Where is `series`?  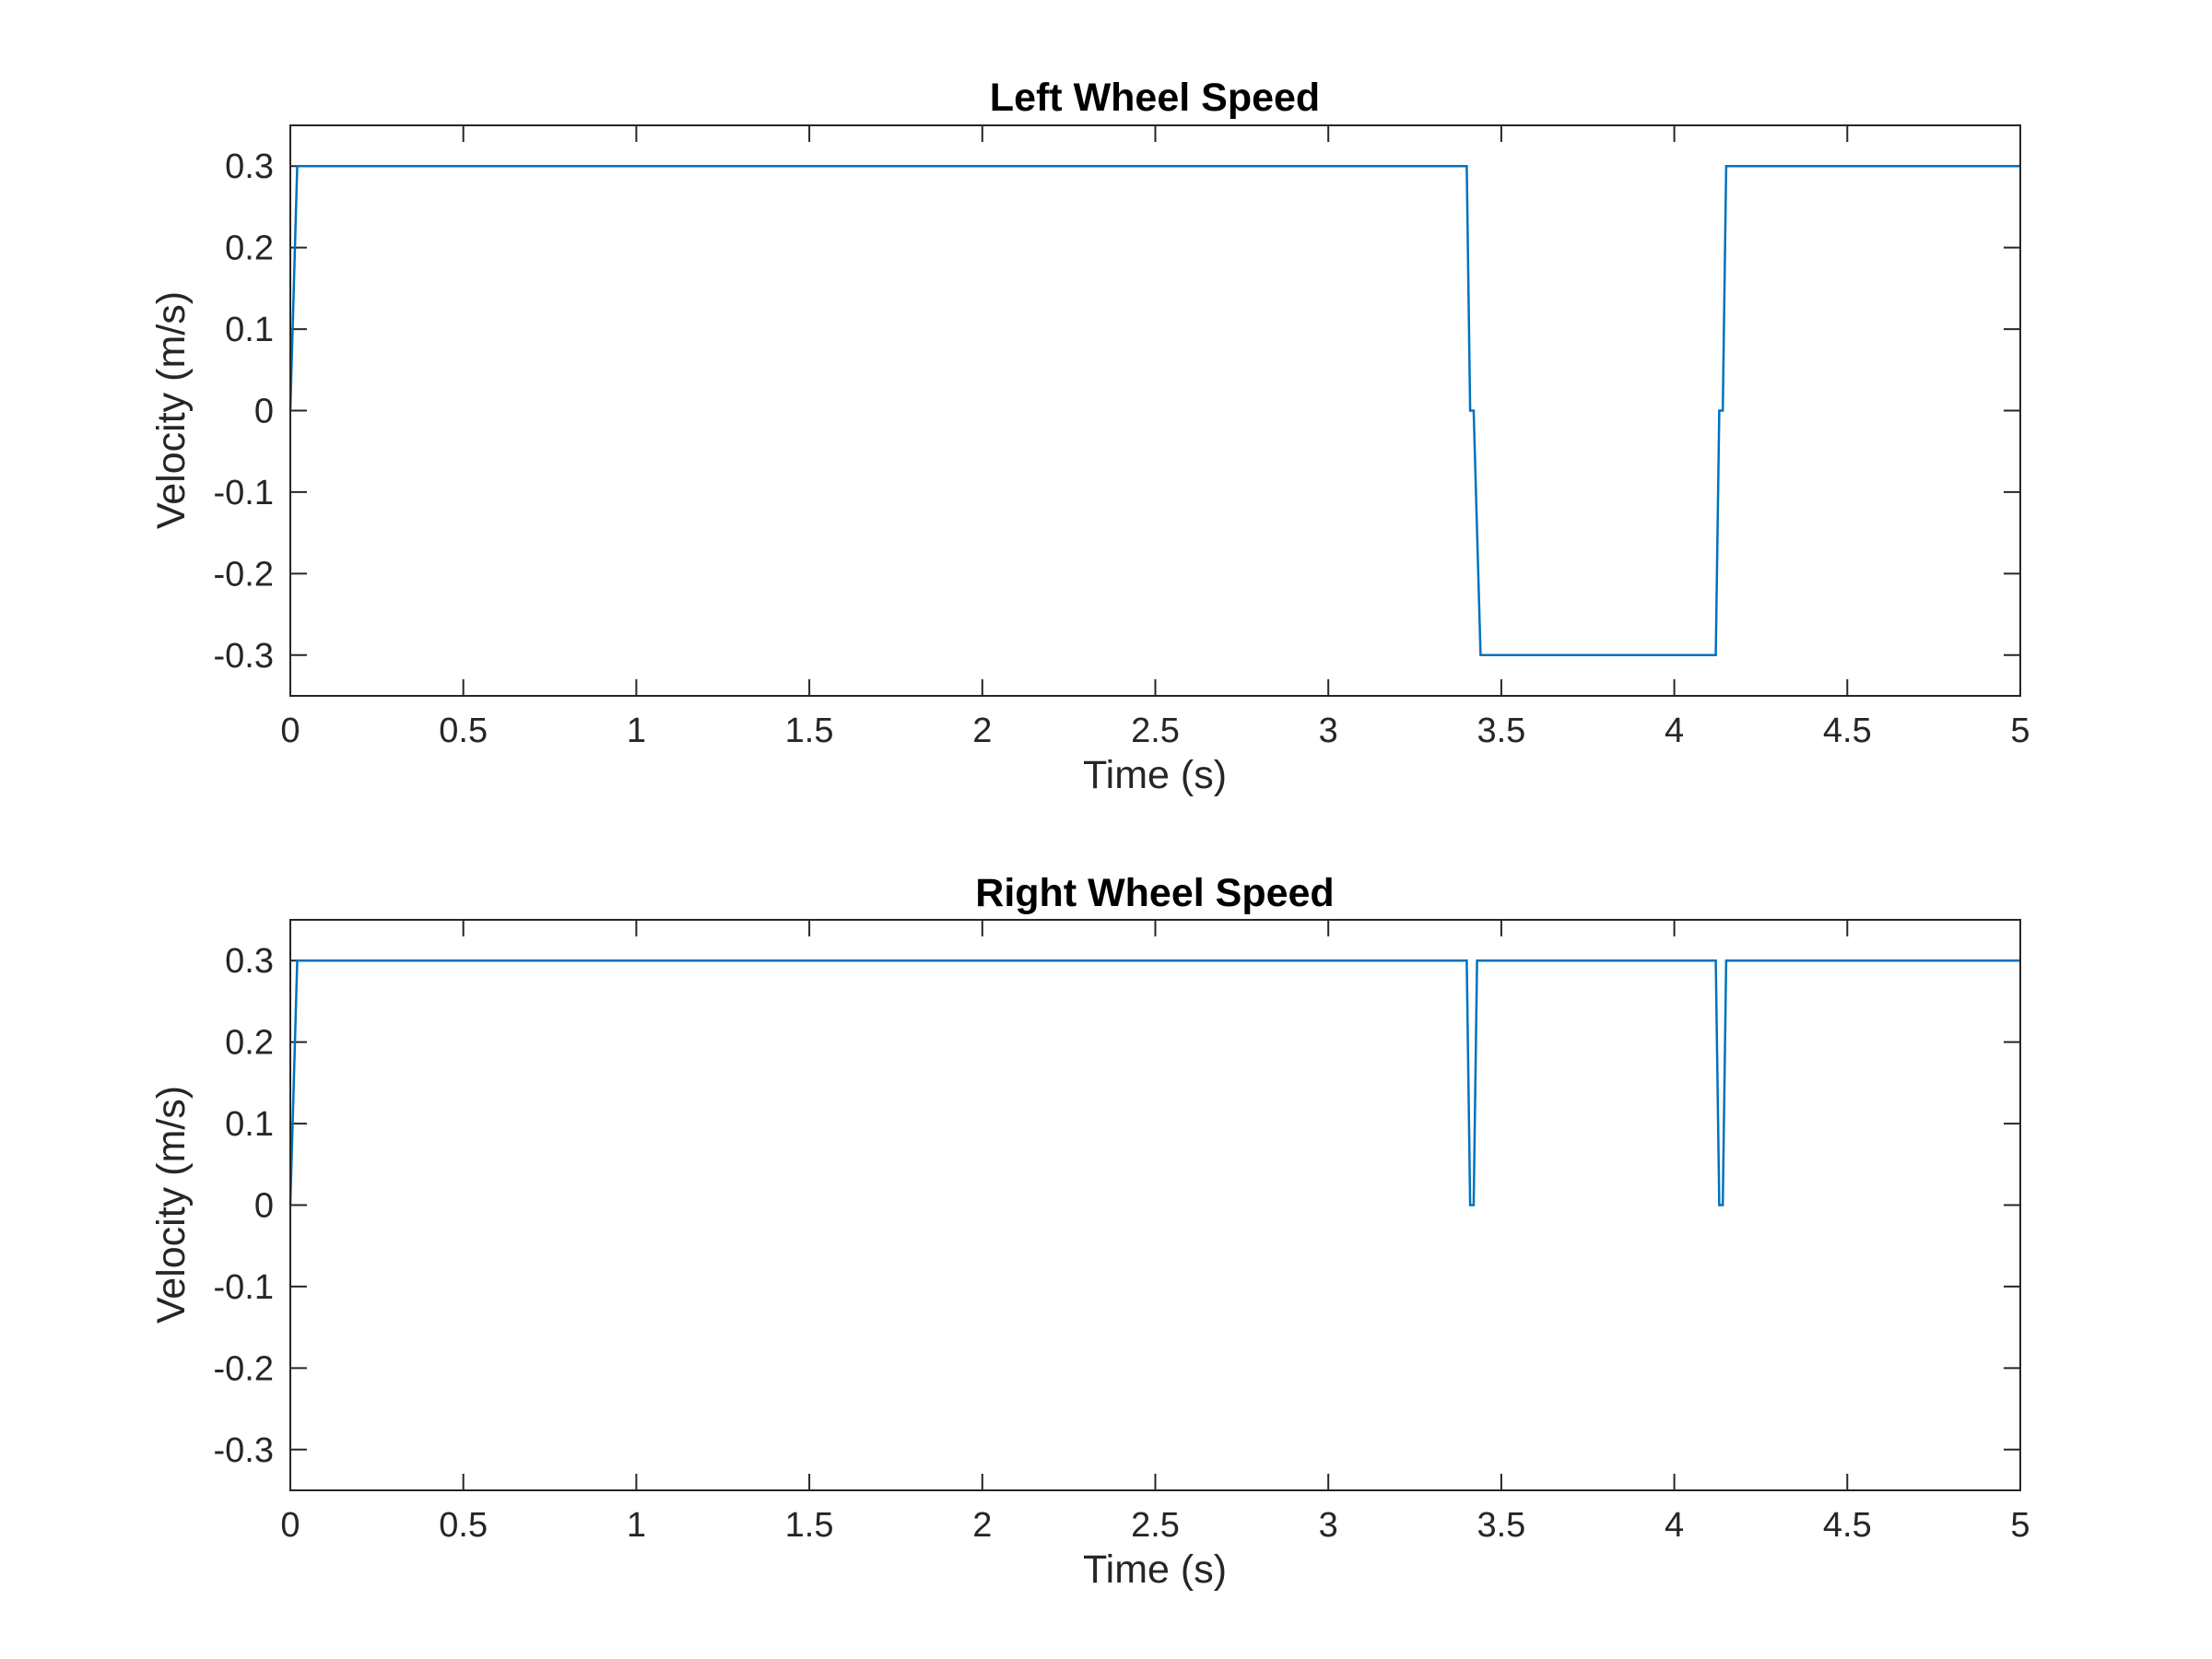 series is located at coordinates (1154, 1082).